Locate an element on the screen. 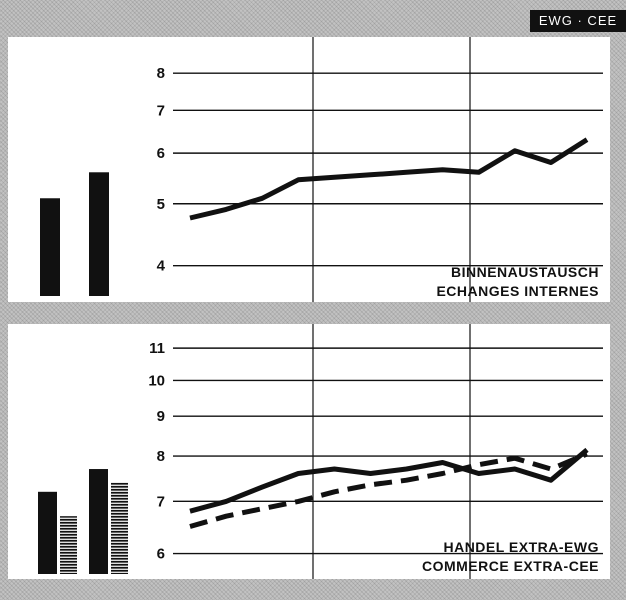 The width and height of the screenshot is (626, 600). y-tick-label: 4 is located at coordinates (161, 266).